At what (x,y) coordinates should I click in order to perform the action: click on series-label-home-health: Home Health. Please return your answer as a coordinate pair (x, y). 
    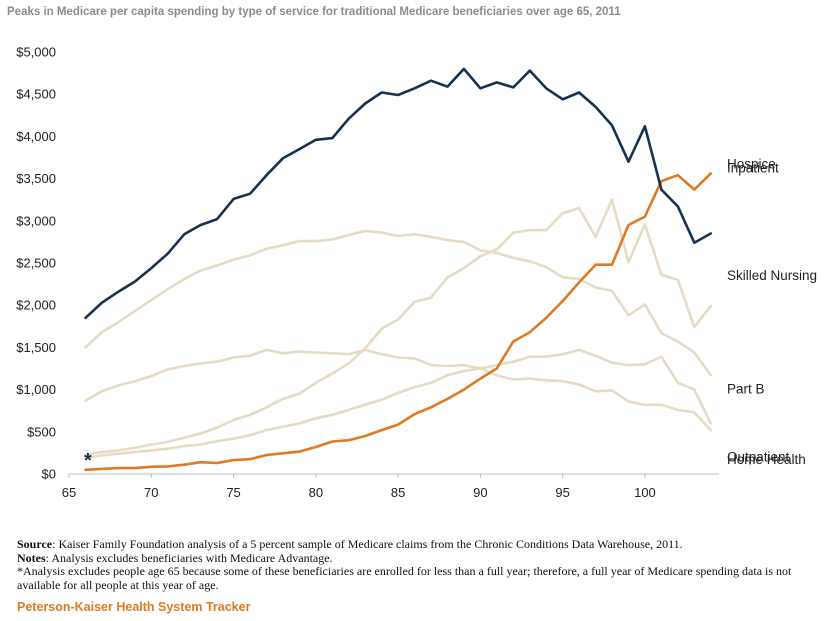
    Looking at the image, I should click on (766, 459).